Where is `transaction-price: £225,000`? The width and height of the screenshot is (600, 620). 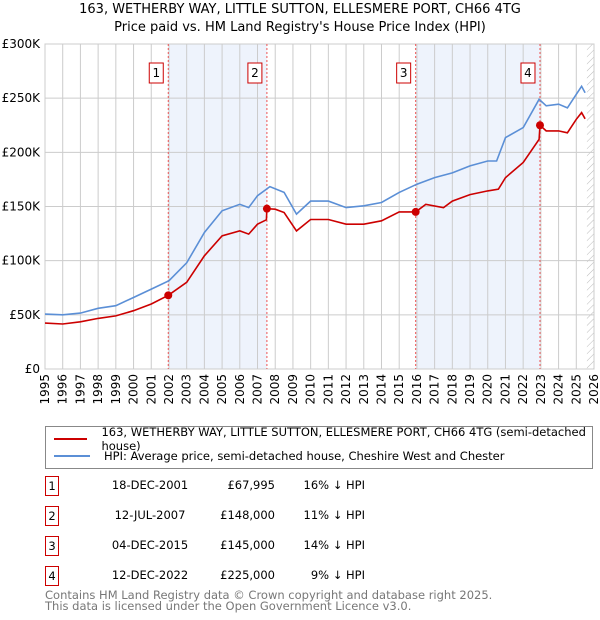
transaction-price: £225,000 is located at coordinates (247, 575).